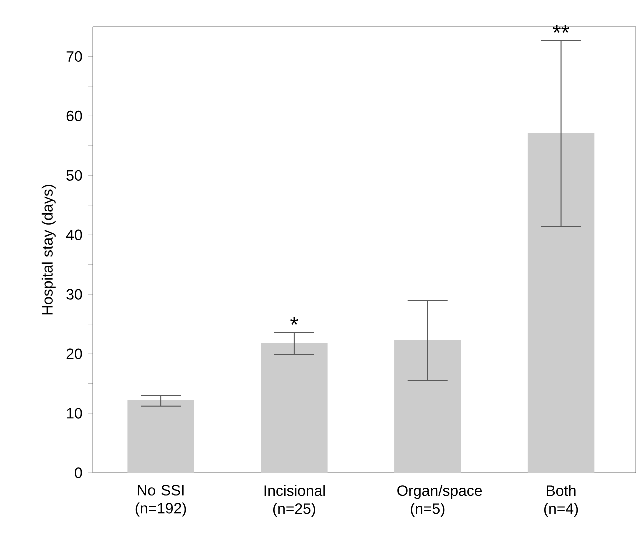 The width and height of the screenshot is (636, 534). I want to click on y-tick-label: 40, so click(74, 235).